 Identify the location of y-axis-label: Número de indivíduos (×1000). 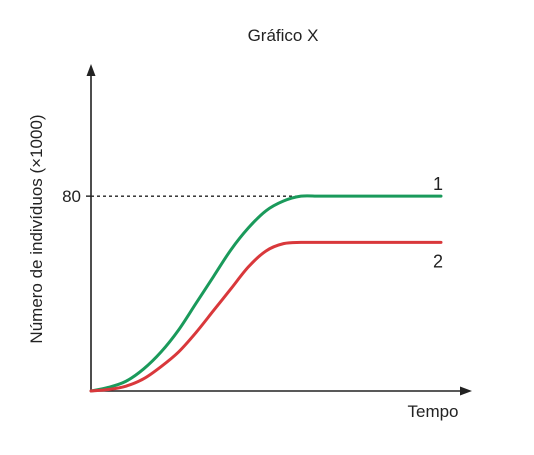
(36, 228).